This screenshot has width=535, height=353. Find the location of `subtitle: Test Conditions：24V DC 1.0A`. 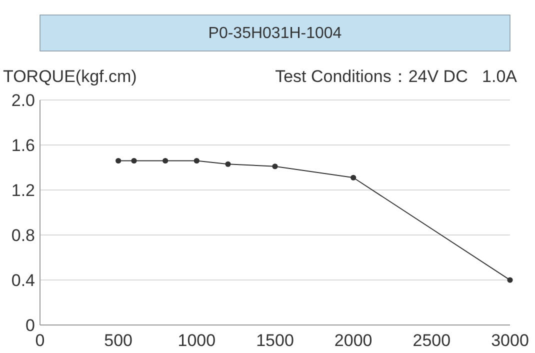

subtitle: Test Conditions：24V DC 1.0A is located at coordinates (396, 76).